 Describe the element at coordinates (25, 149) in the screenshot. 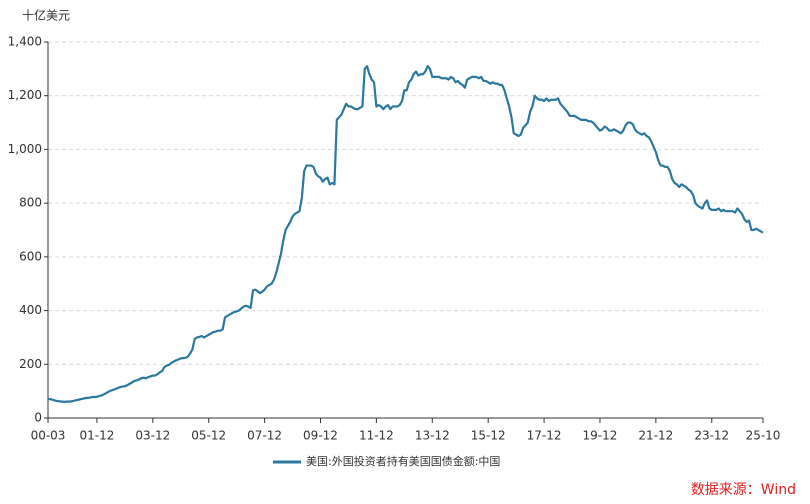

I see `y-tick-label: 1,000` at that location.